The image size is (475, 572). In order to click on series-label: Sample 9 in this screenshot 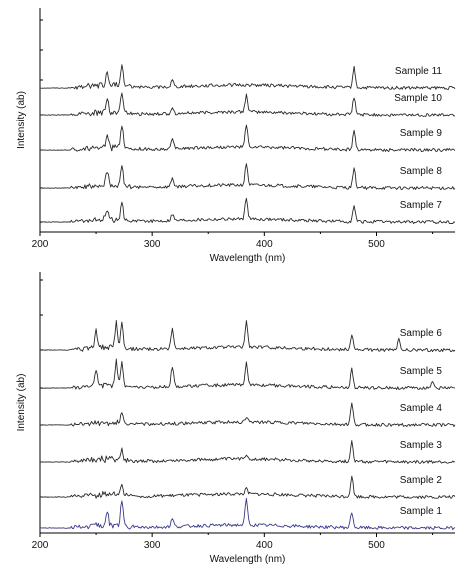, I will do `click(421, 133)`.